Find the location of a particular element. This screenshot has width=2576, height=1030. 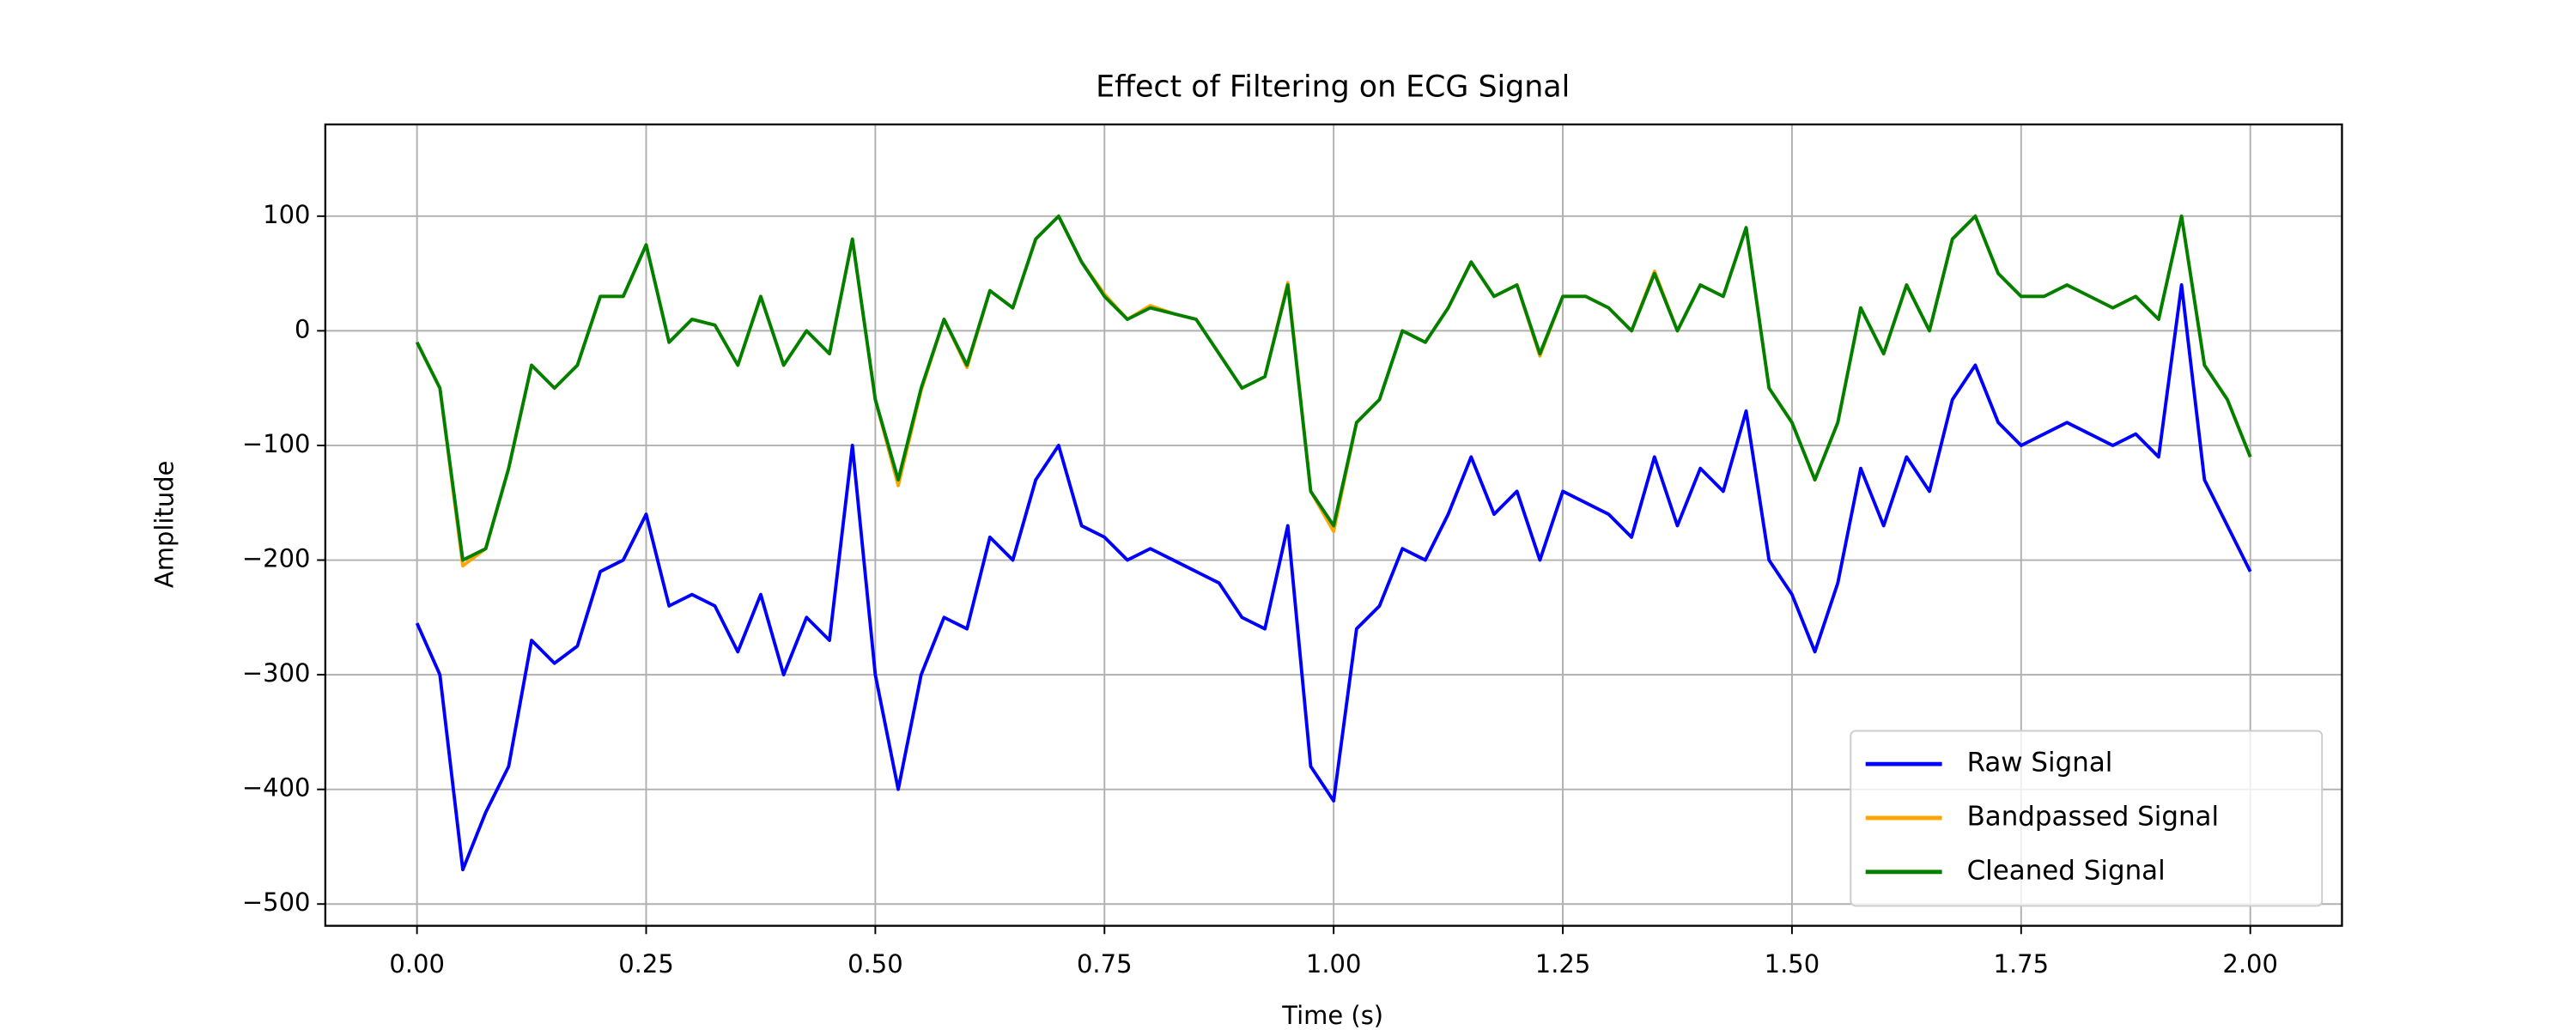

chart-title: Effect of Filtering on ECG Signal is located at coordinates (1333, 87).